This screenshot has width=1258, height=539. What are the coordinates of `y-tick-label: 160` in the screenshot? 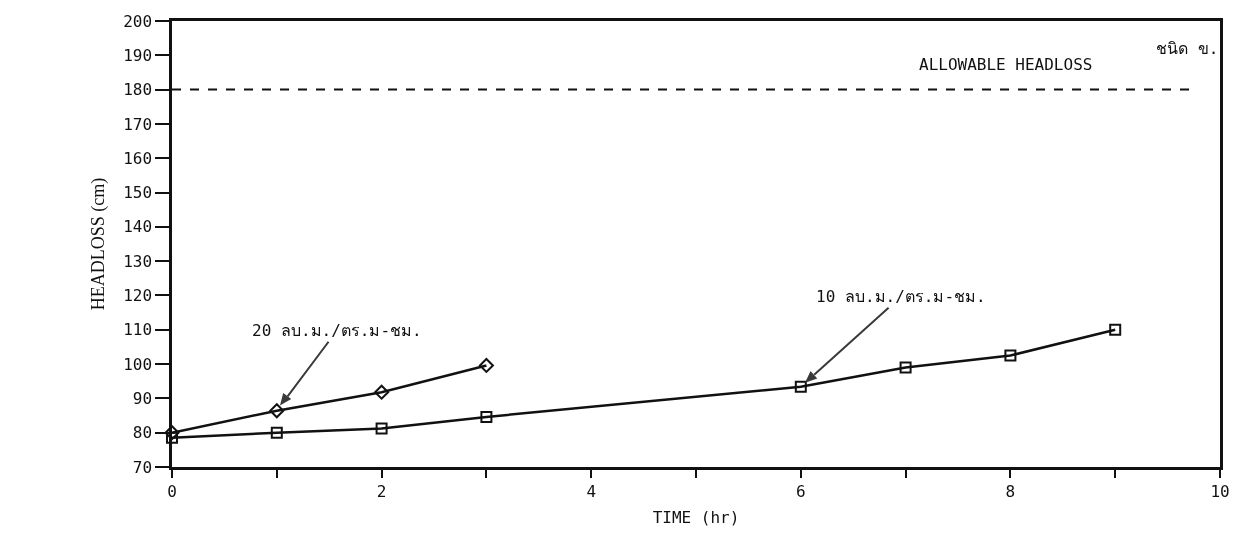 It's located at (138, 158).